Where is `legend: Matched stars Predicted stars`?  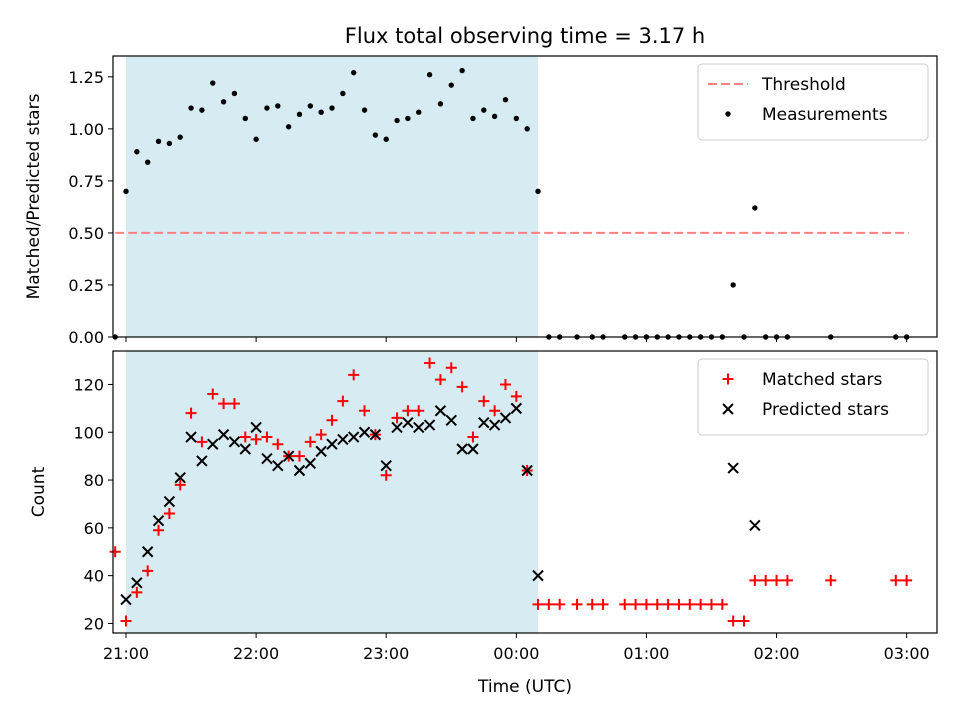 legend: Matched stars Predicted stars is located at coordinates (813, 397).